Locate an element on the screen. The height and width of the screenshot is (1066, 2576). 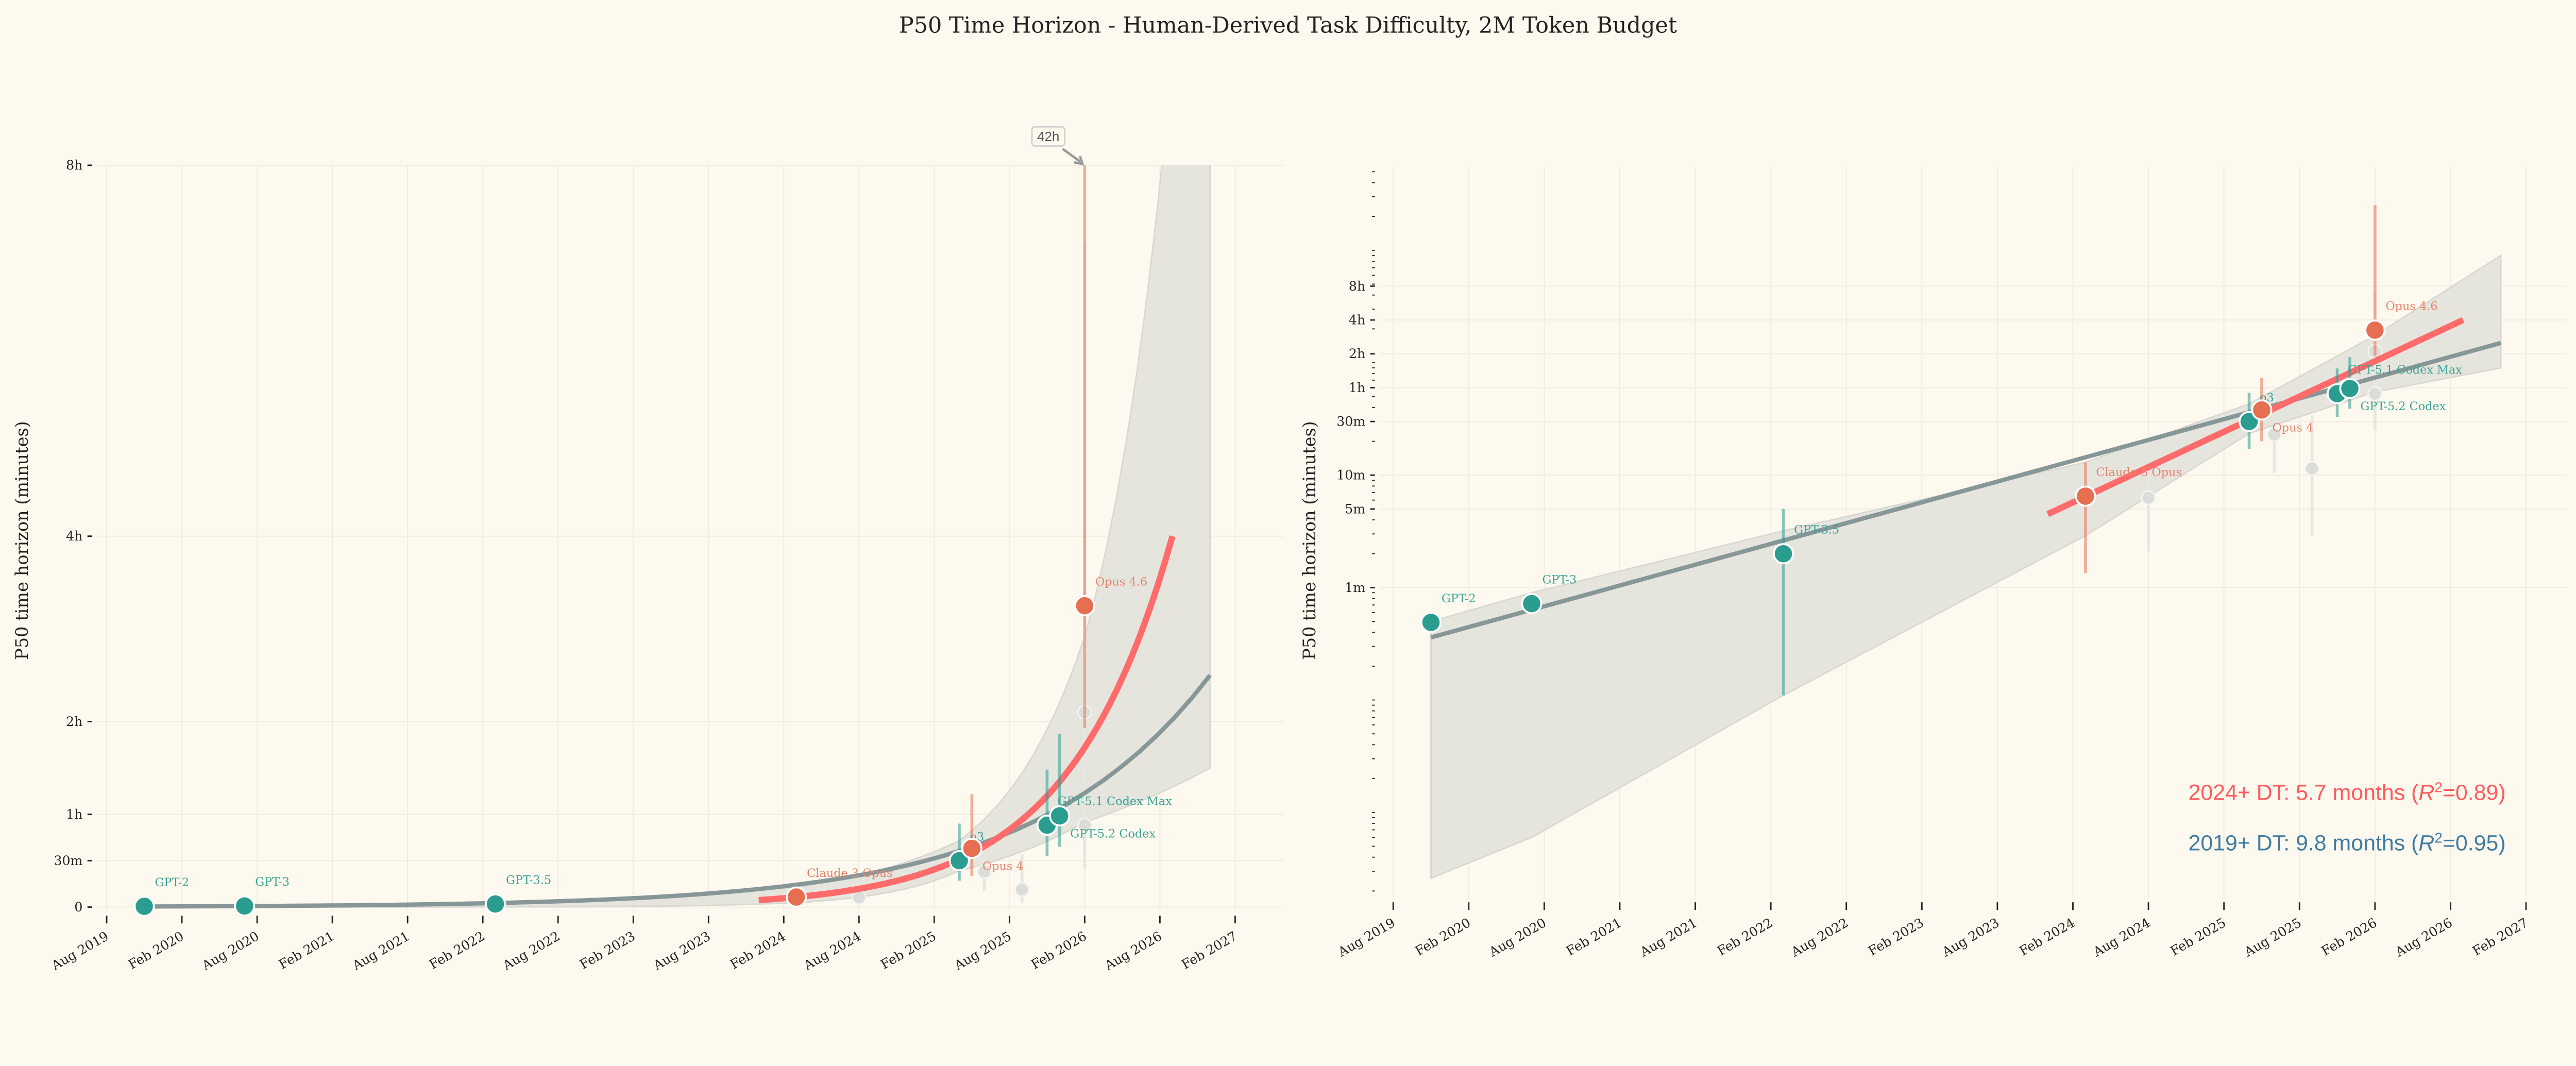
fit-2024-annotation: 2024+ DT: 5.7 months (R2=0.89) is located at coordinates (2347, 792).